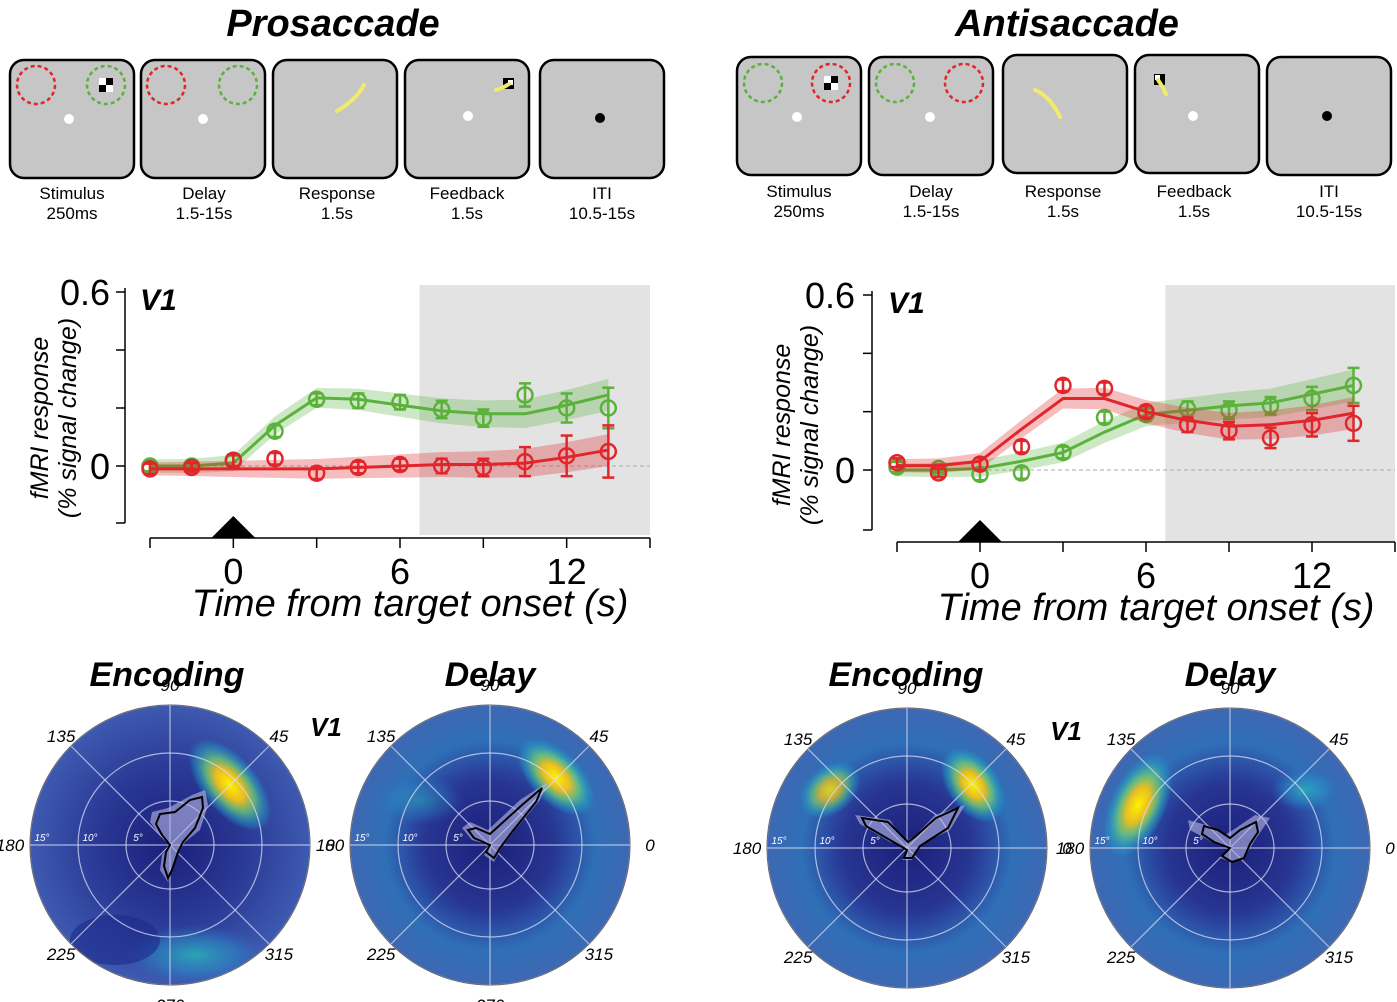  I want to click on stage-label: Feedback, so click(467, 193).